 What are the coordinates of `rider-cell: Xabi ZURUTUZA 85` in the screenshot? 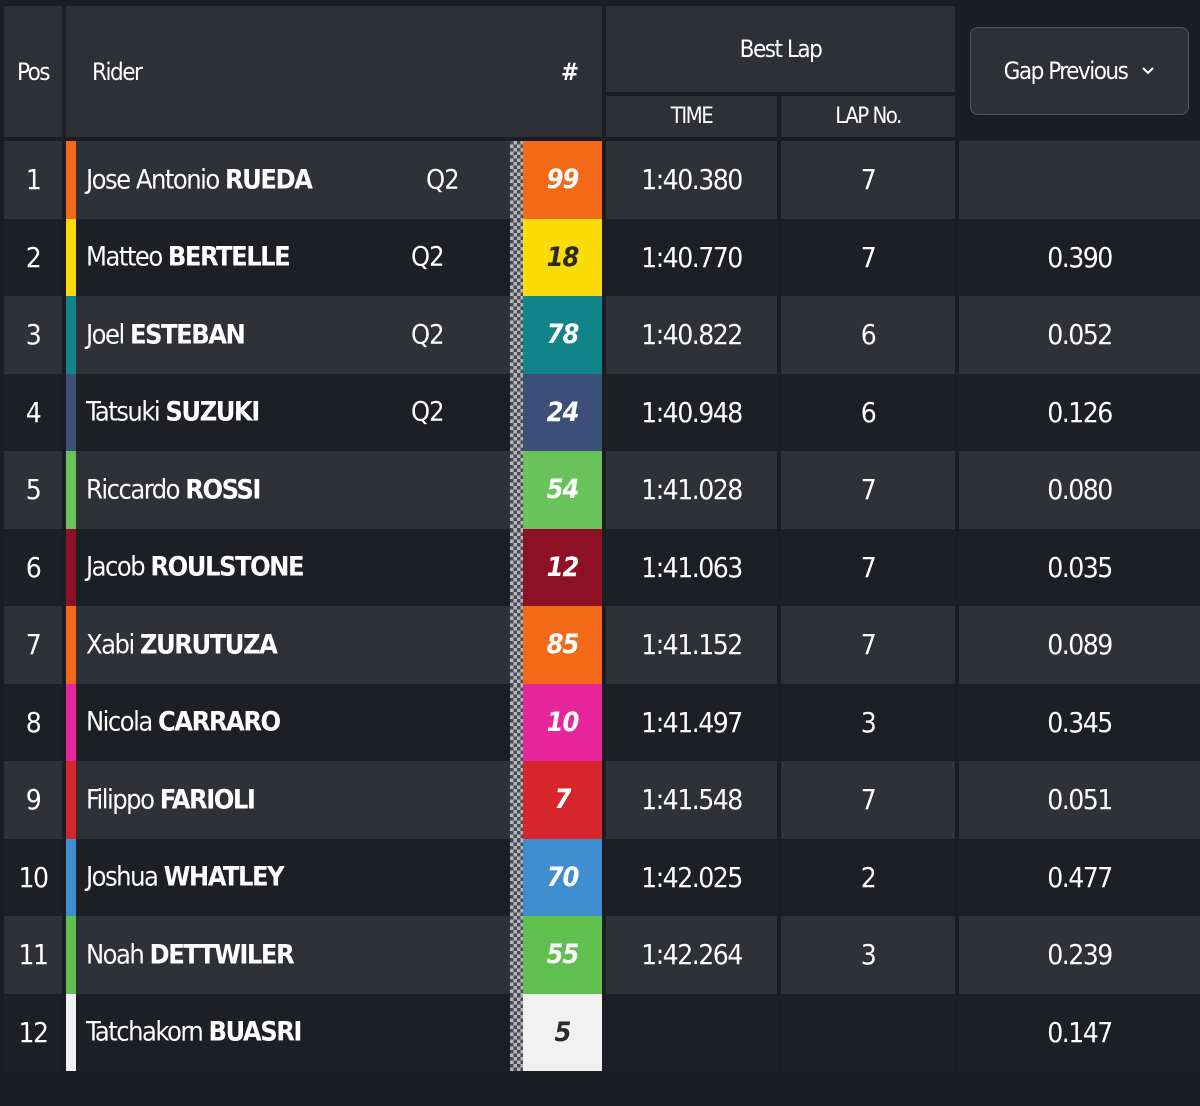 It's located at (334, 645).